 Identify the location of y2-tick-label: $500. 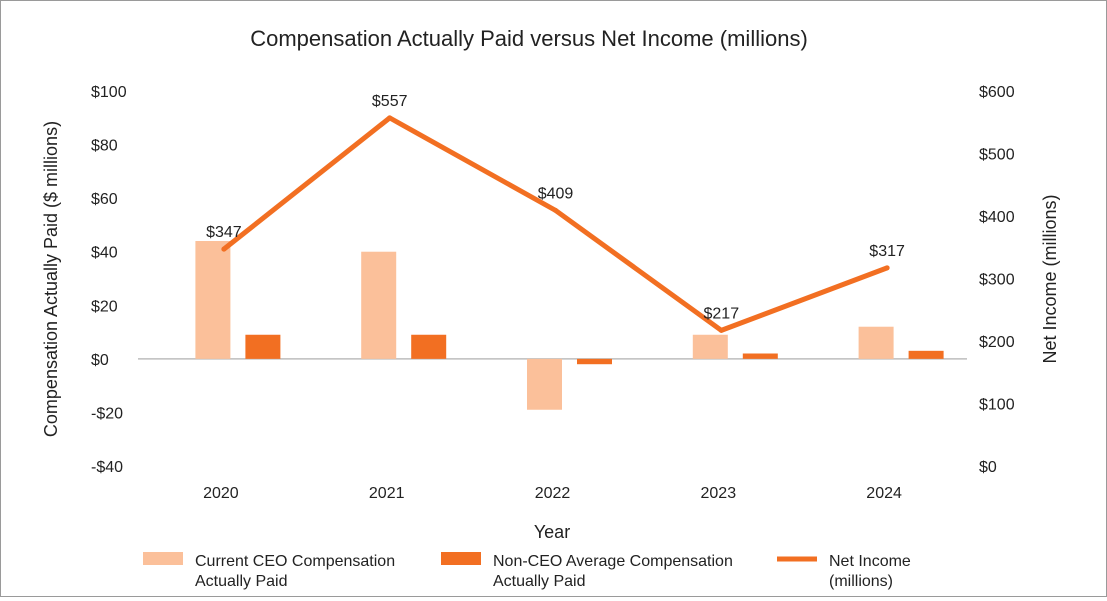
(997, 155).